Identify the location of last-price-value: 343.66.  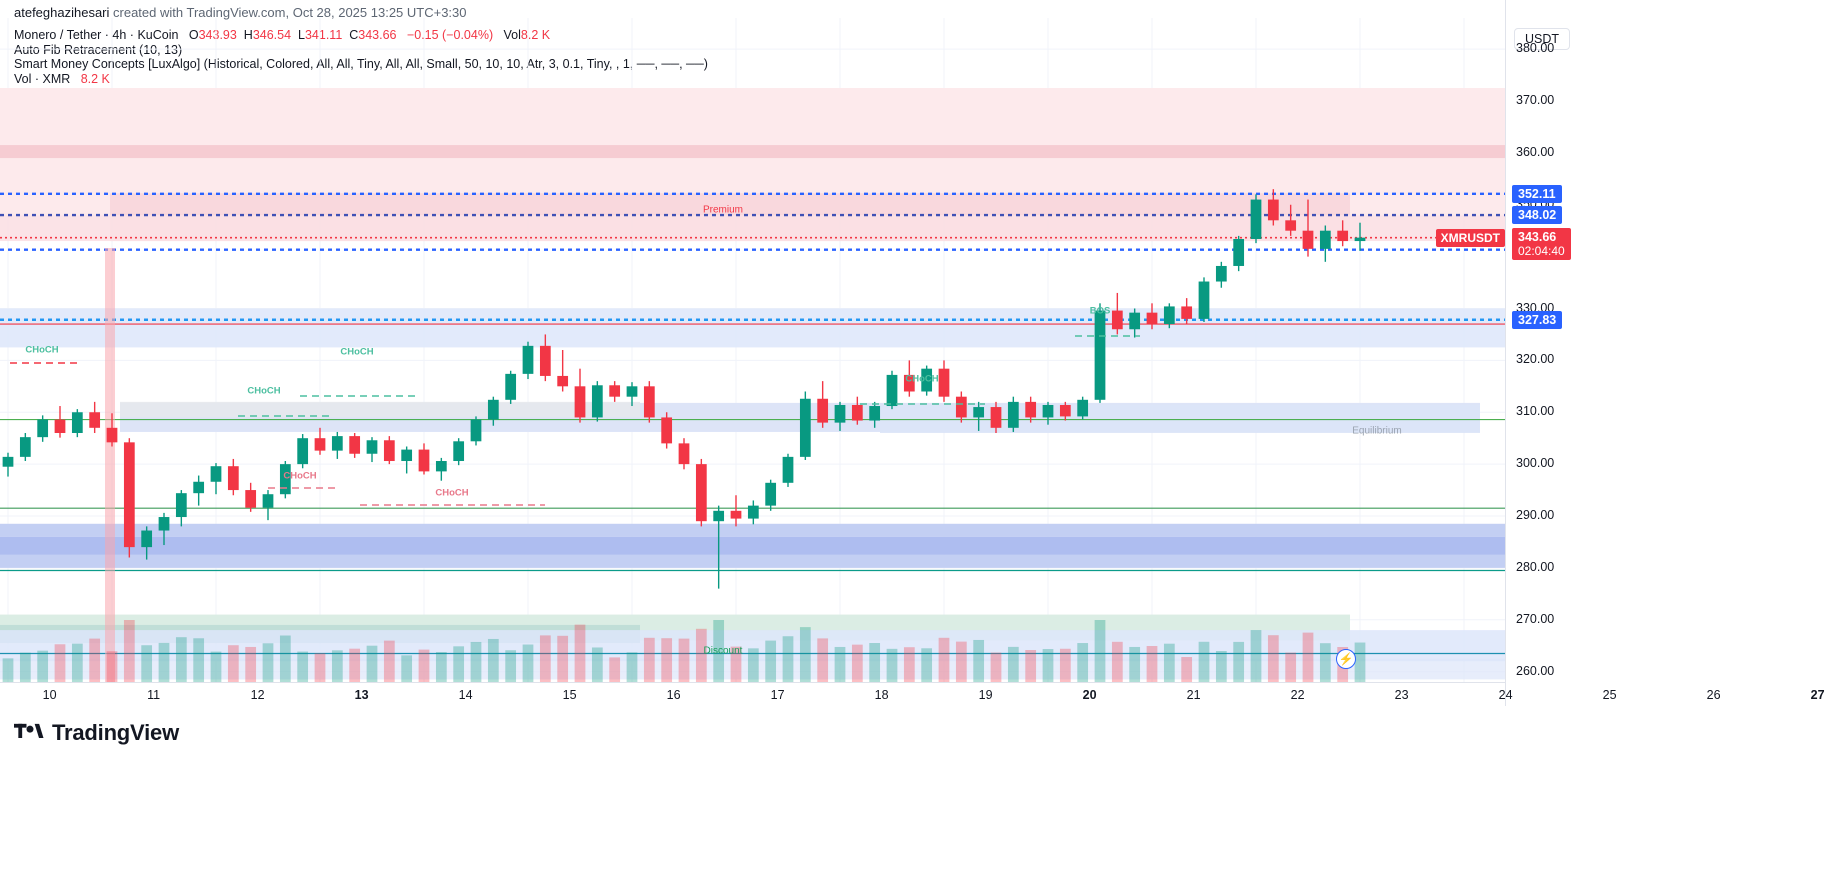
(1537, 236).